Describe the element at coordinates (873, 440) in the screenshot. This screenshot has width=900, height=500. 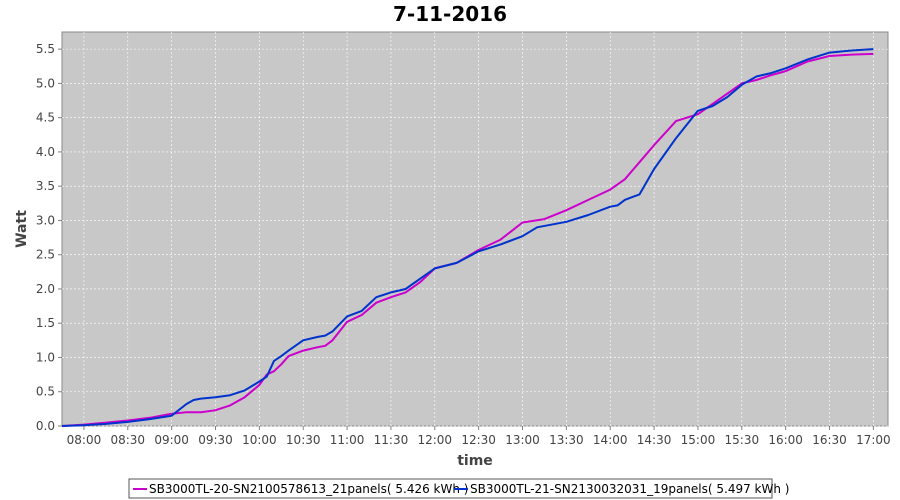
I see `x-tick-label: 17:00` at that location.